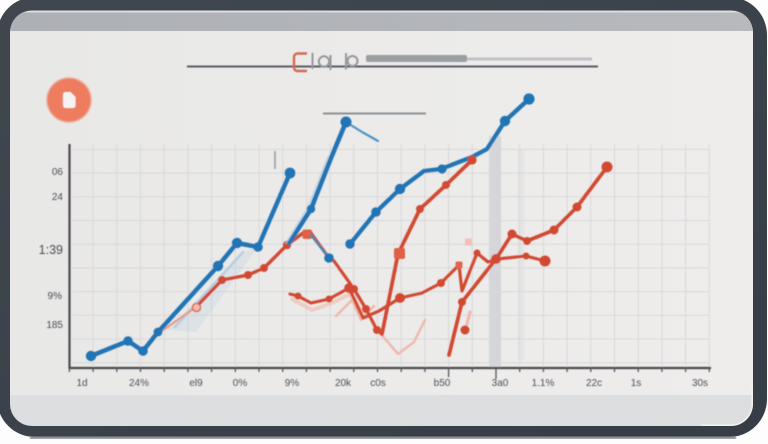 This screenshot has height=444, width=768. What do you see at coordinates (442, 383) in the screenshot?
I see `svg-text: b50` at bounding box center [442, 383].